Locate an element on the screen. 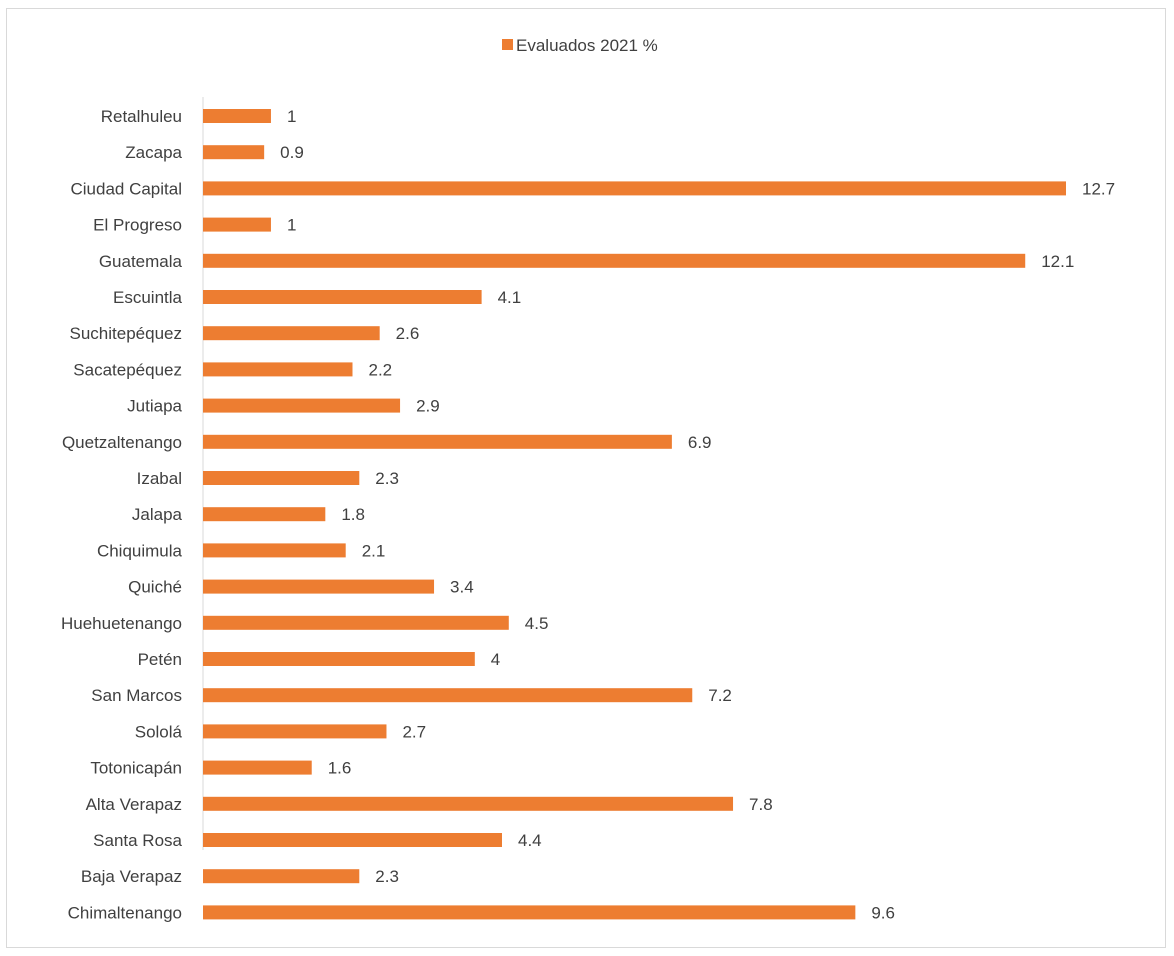 The height and width of the screenshot is (956, 1174). category-label: Chimaltenango is located at coordinates (125, 912).